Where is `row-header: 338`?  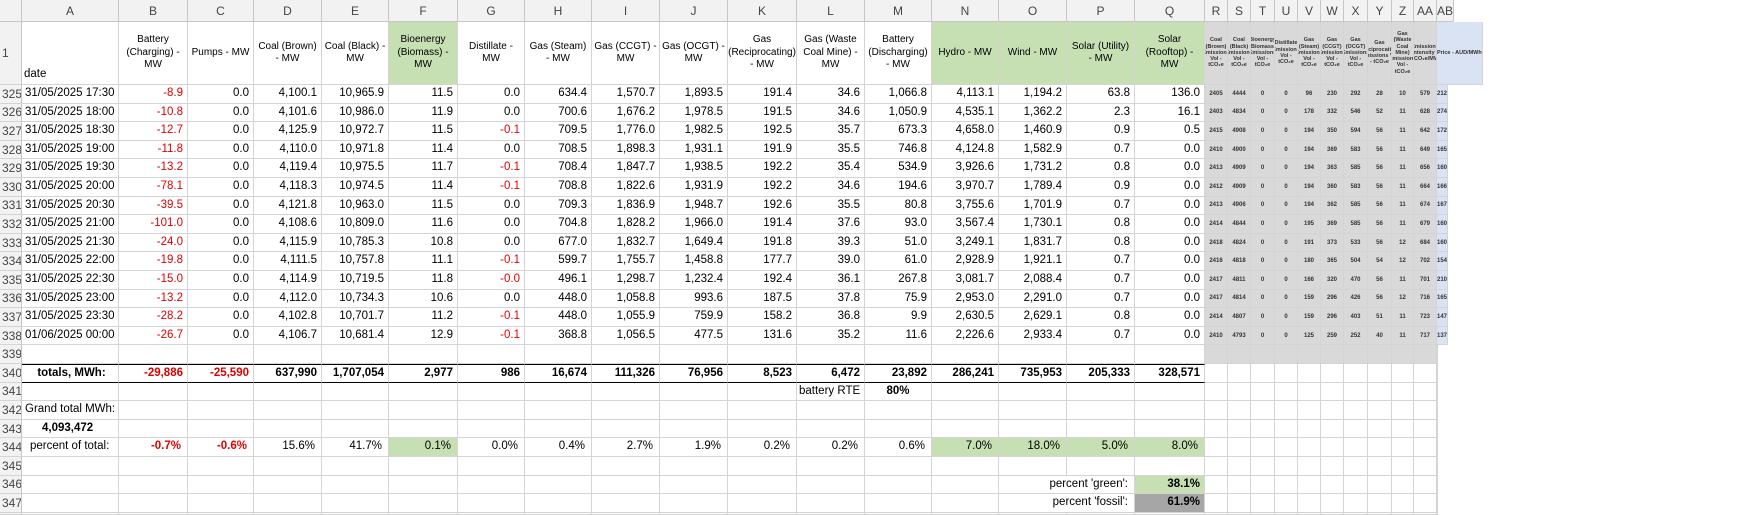
row-header: 338 is located at coordinates (11, 336).